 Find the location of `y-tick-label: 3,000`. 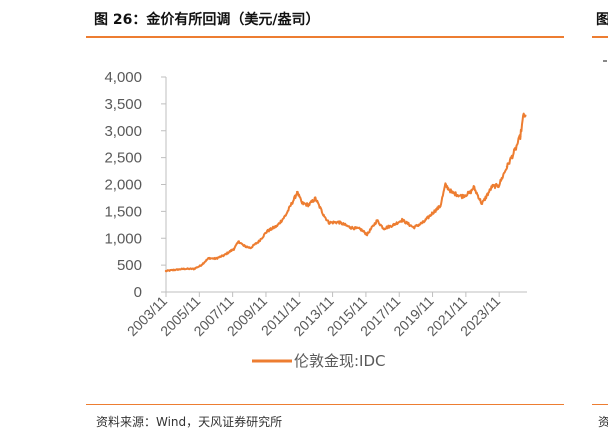

y-tick-label: 3,000 is located at coordinates (123, 131).